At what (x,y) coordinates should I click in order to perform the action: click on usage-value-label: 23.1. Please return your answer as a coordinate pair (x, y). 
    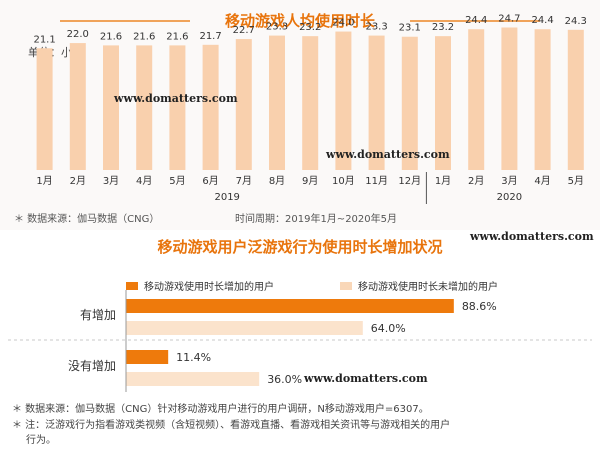
    Looking at the image, I should click on (410, 28).